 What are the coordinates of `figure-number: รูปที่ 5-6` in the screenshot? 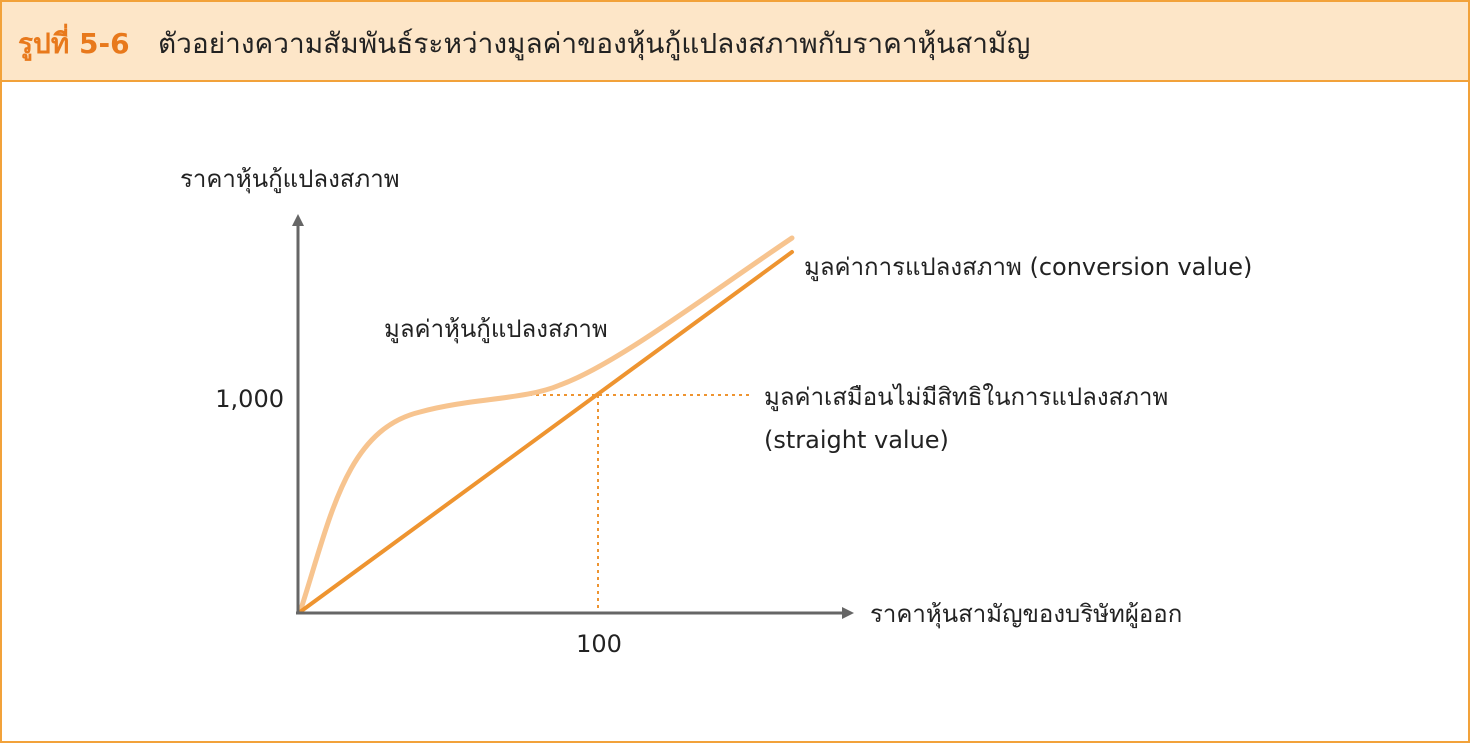 It's located at (74, 43).